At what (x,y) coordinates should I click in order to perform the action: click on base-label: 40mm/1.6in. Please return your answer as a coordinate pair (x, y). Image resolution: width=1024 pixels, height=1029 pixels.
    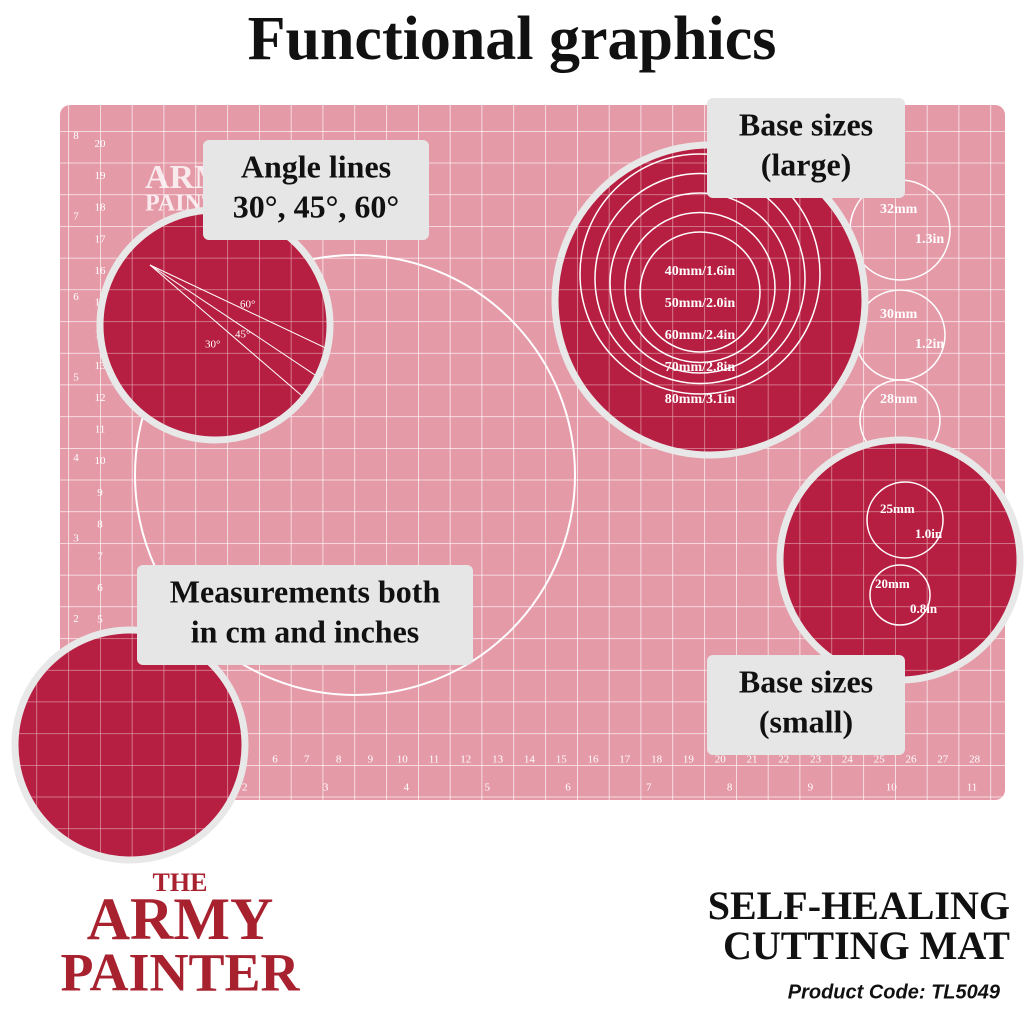
    Looking at the image, I should click on (700, 271).